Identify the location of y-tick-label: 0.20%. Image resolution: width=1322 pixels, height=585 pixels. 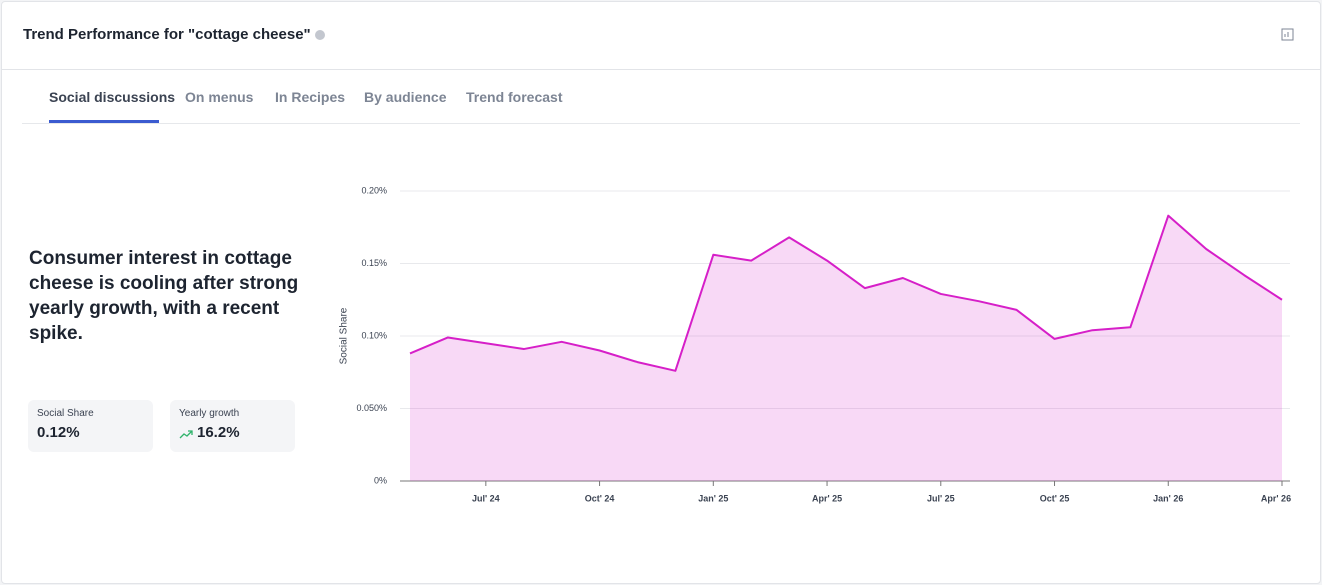
(374, 190).